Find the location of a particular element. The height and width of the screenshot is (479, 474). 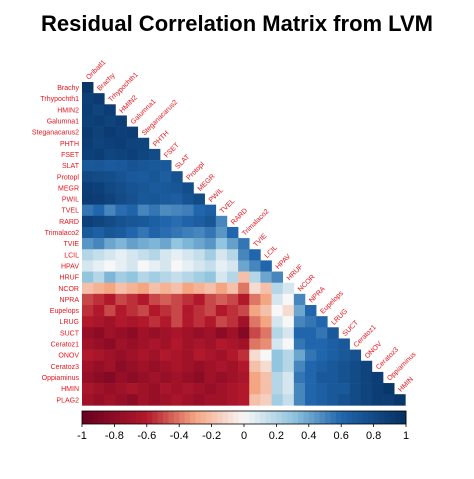

column-label: Oribatl1 is located at coordinates (96, 70).